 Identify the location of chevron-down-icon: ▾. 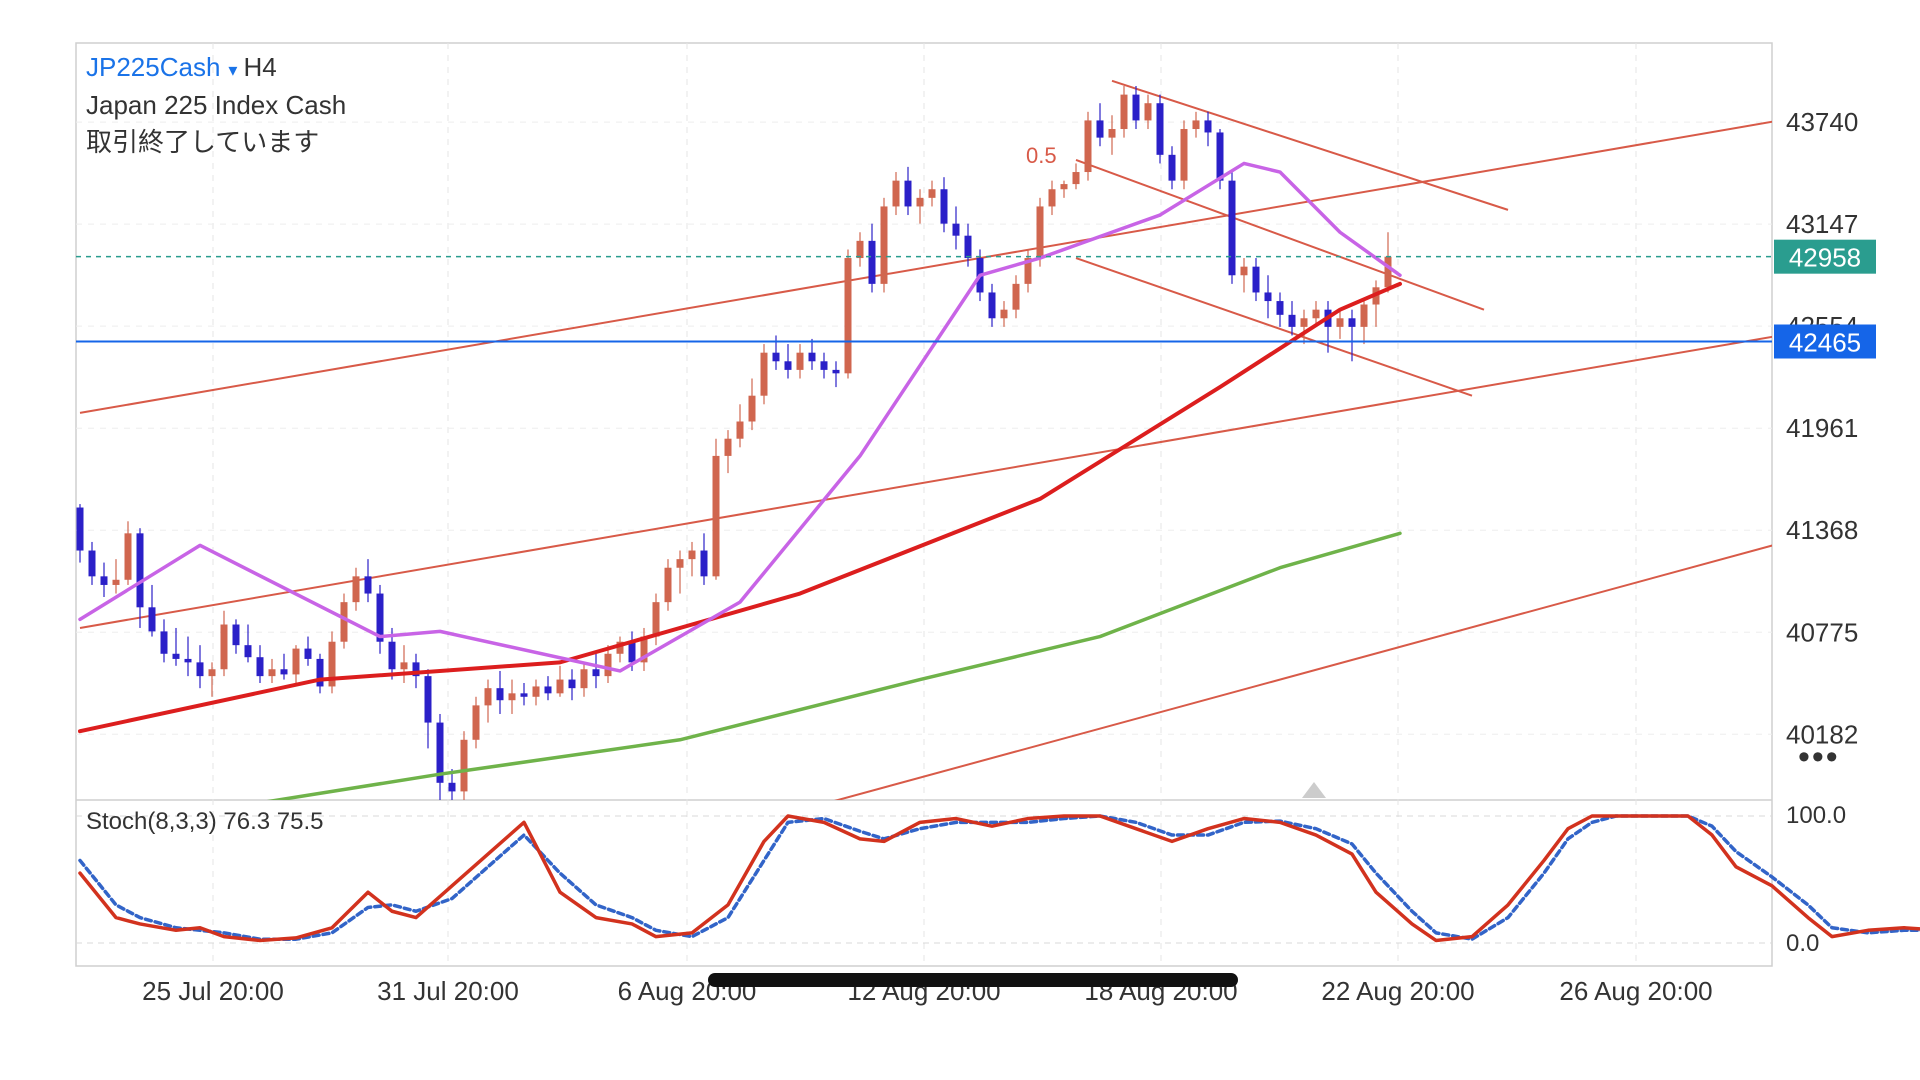
(233, 70).